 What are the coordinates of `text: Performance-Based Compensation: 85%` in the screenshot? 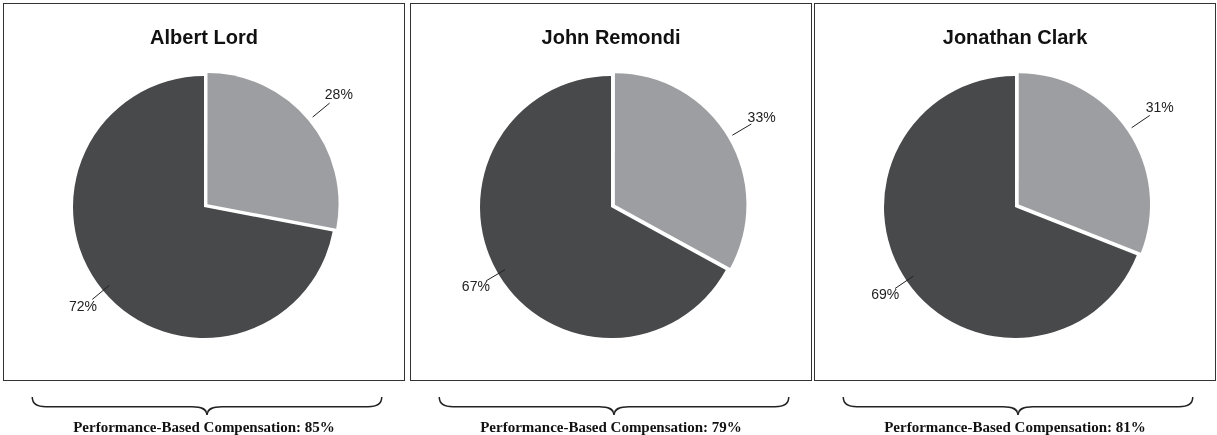 It's located at (204, 427).